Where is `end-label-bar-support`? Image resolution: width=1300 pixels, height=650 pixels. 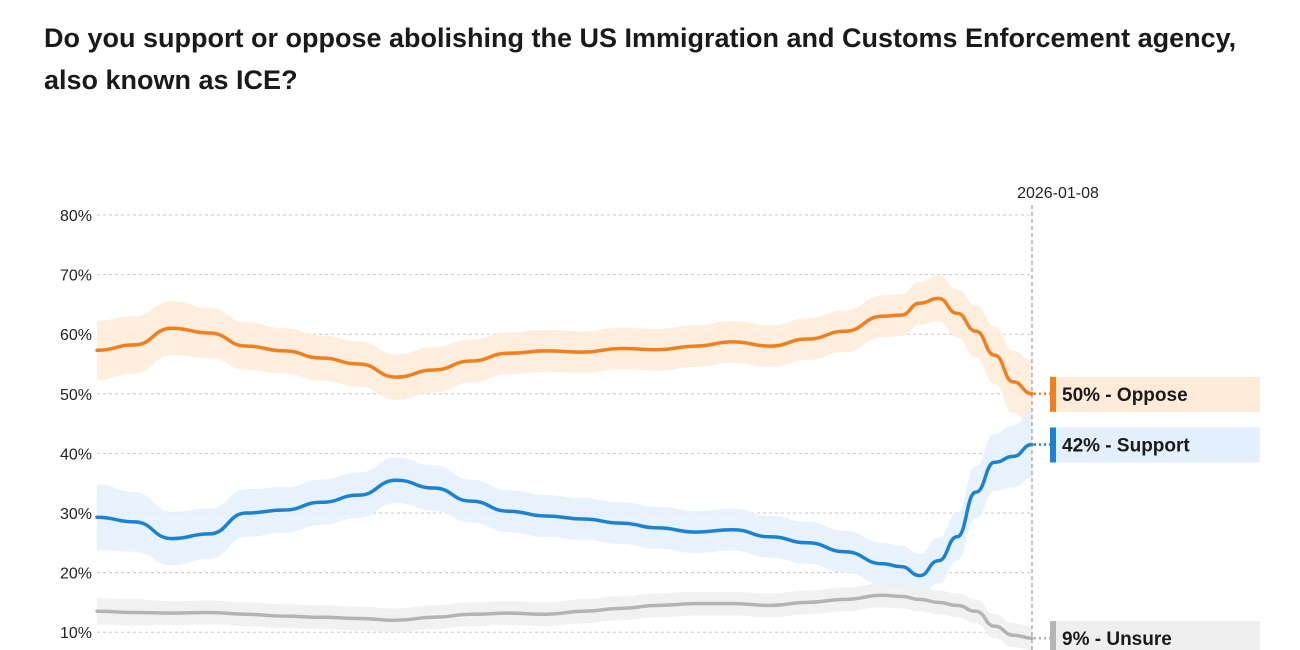 end-label-bar-support is located at coordinates (1053, 445).